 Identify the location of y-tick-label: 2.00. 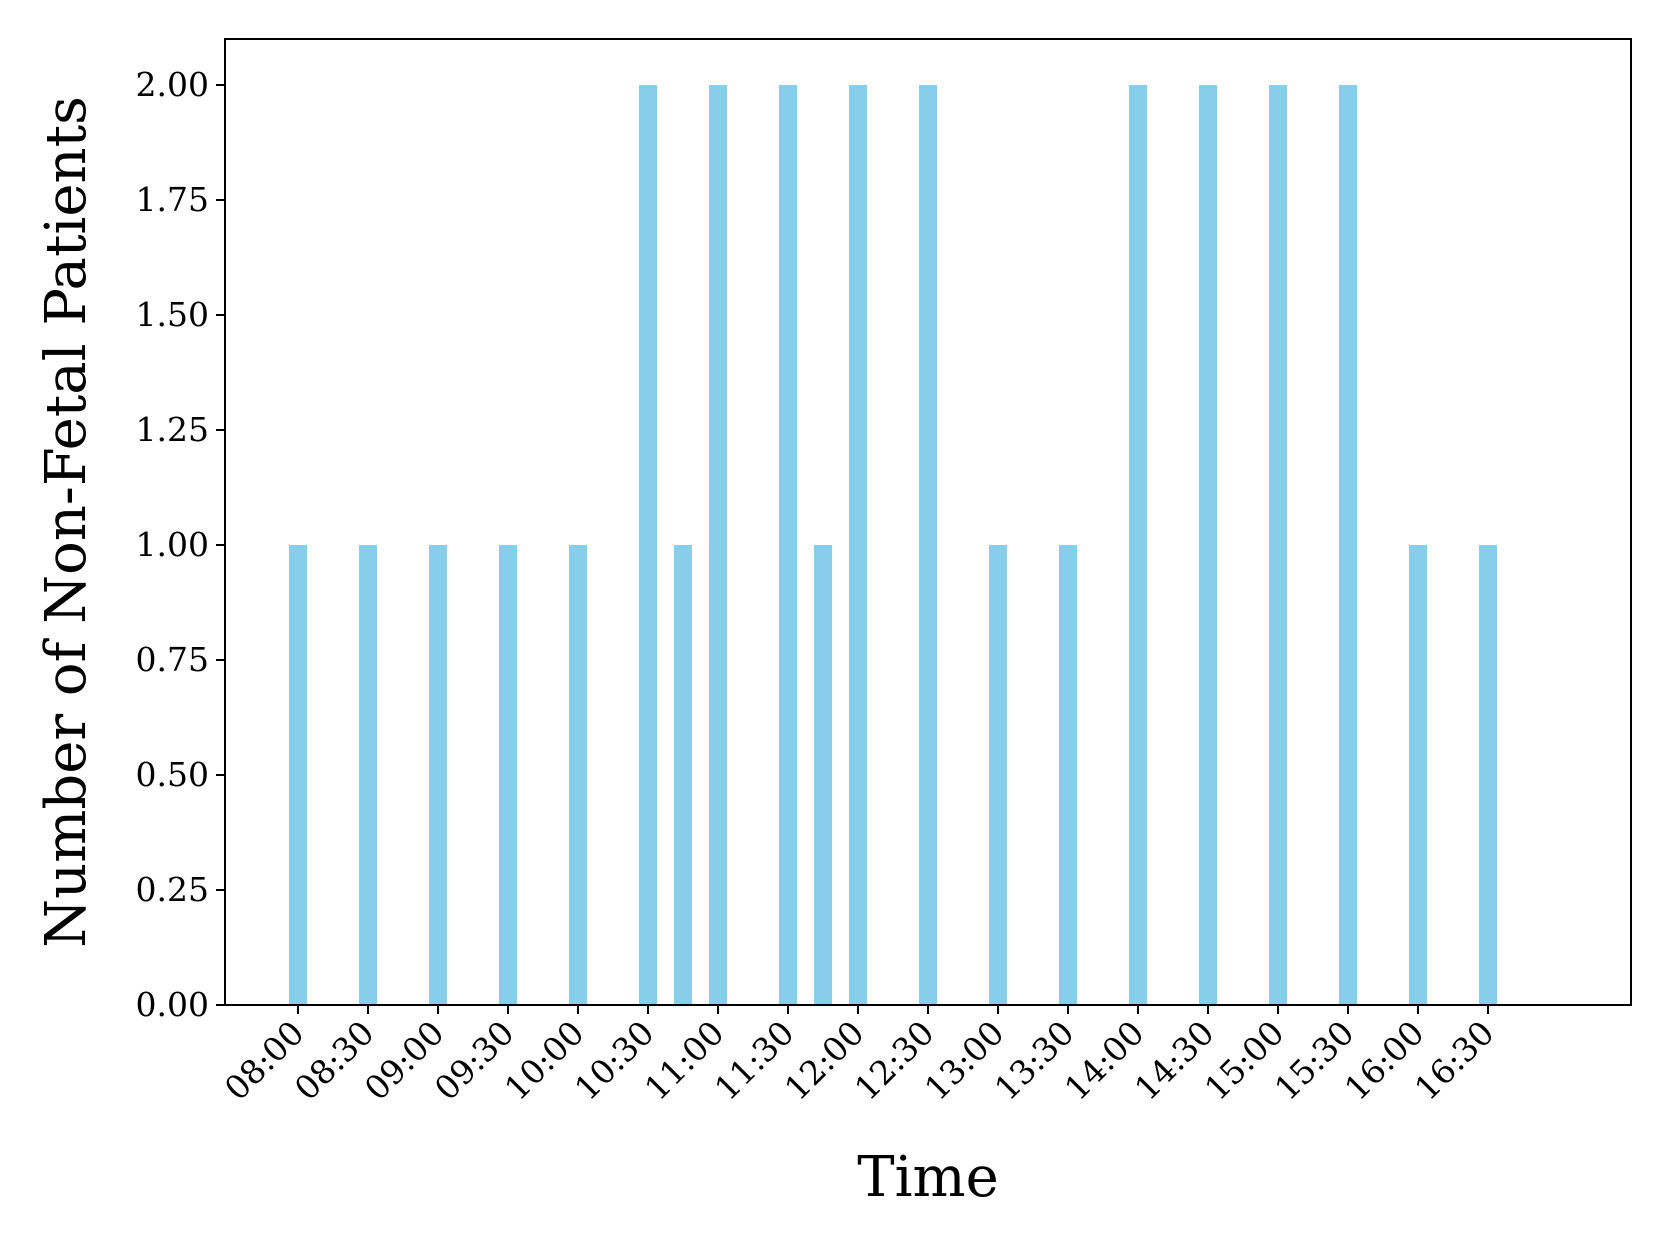
(172, 84).